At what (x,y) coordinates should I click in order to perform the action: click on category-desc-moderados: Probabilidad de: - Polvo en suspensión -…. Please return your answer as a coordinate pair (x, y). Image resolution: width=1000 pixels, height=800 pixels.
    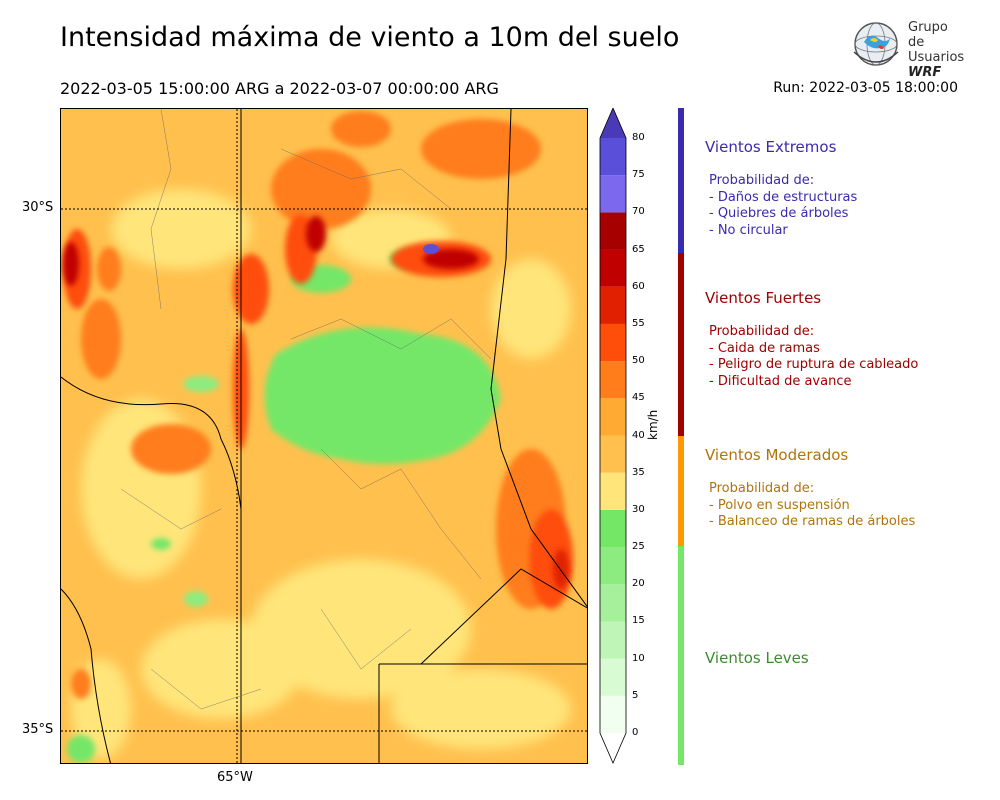
    Looking at the image, I should click on (812, 505).